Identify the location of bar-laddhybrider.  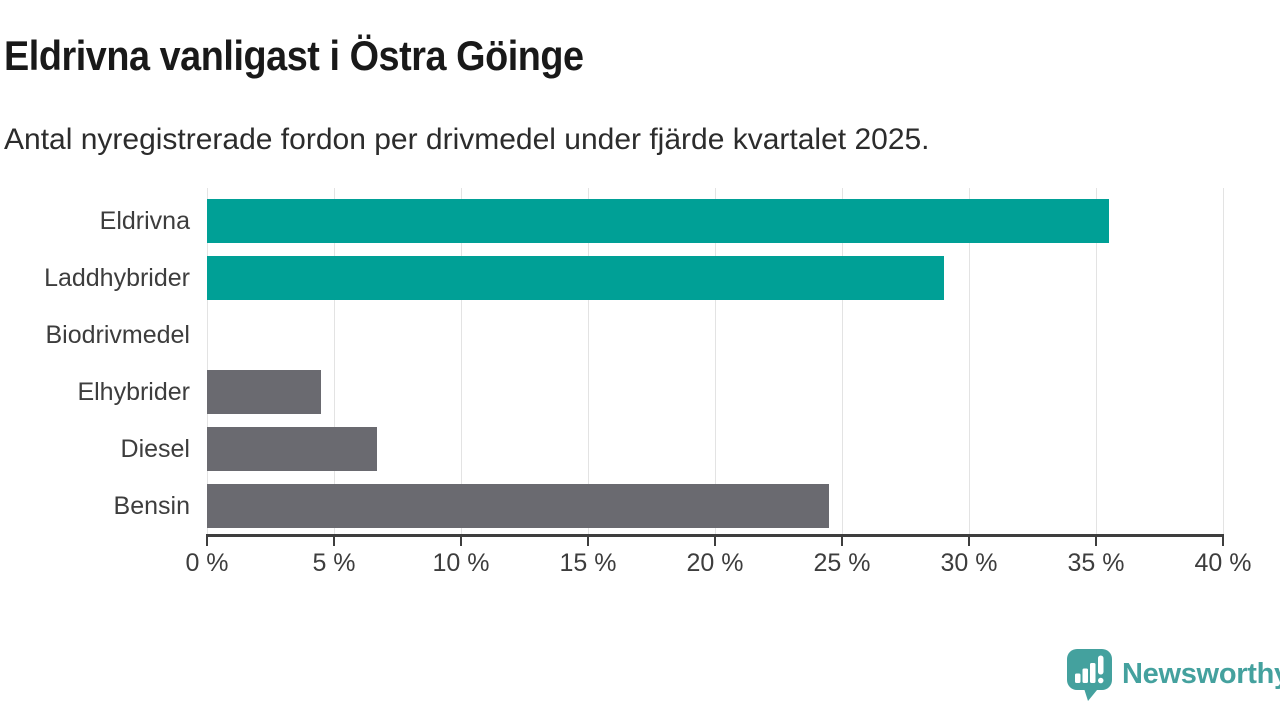
(575, 277).